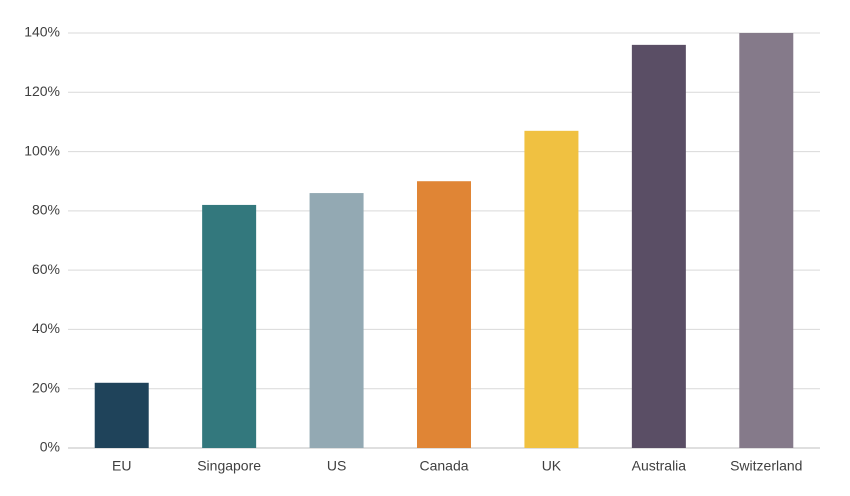 The height and width of the screenshot is (496, 850). I want to click on y-tick-label: 0%, so click(50, 447).